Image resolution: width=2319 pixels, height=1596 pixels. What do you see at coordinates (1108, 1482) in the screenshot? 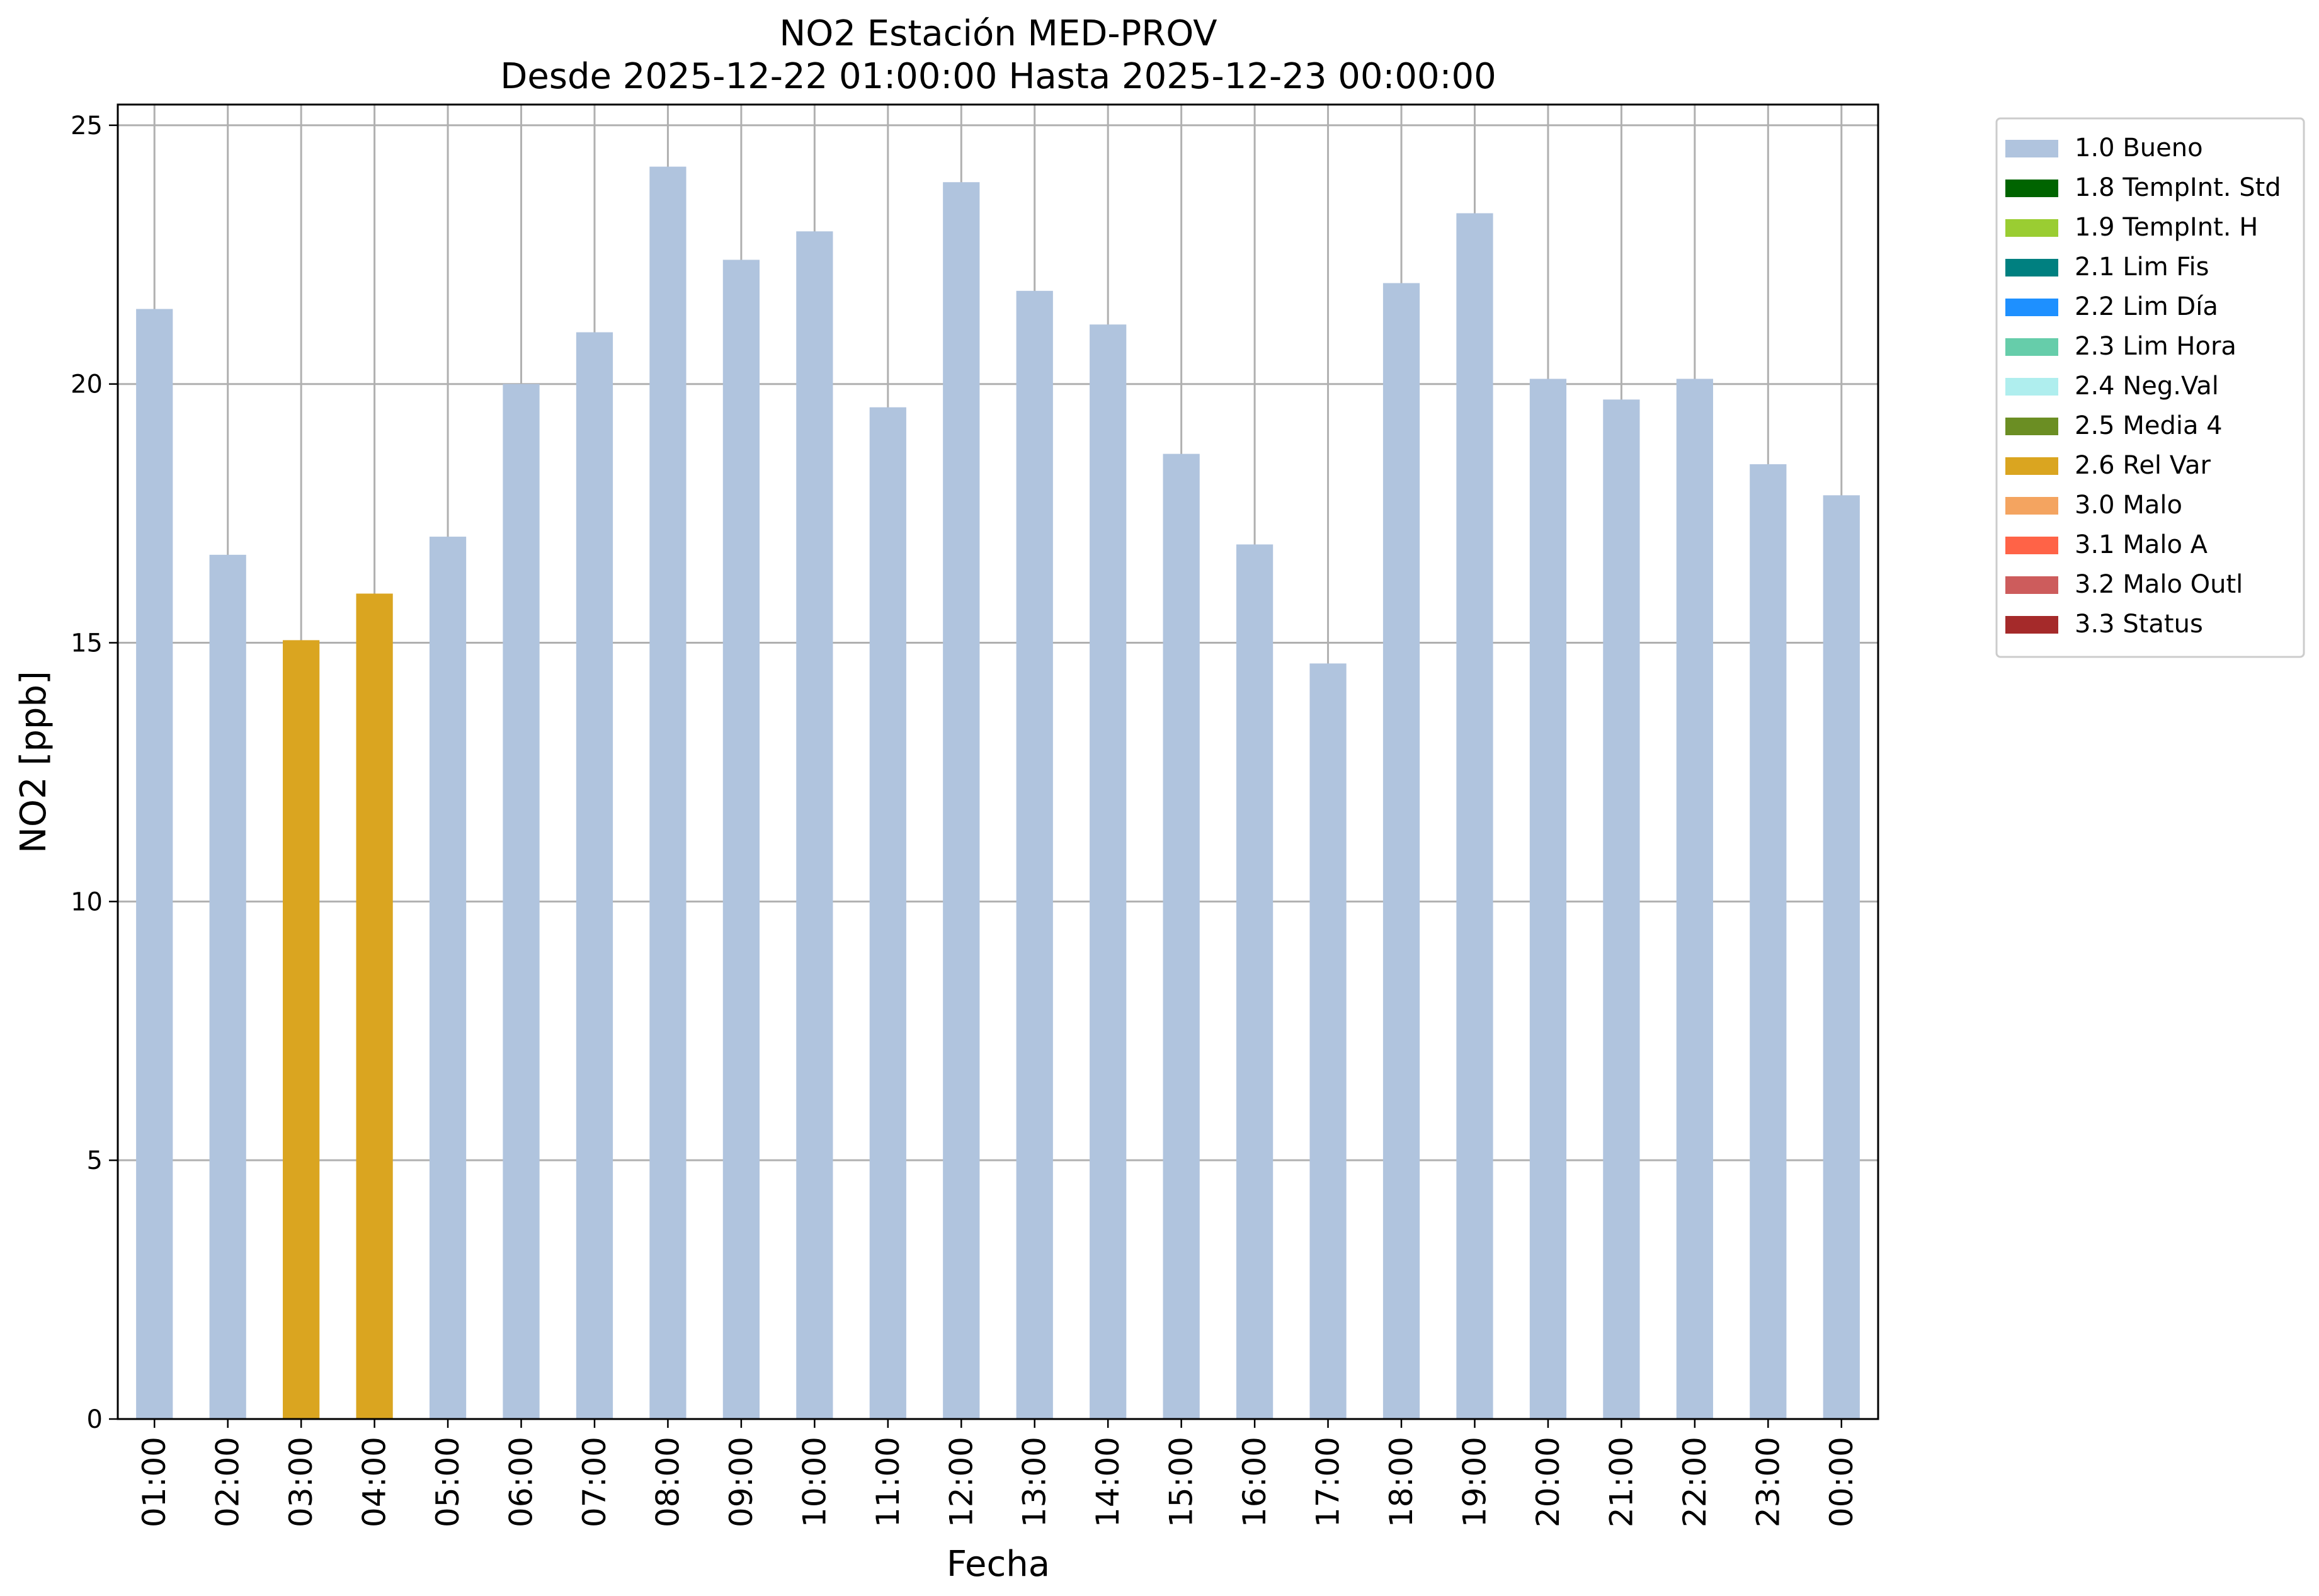
I see `x-tick-label: 14:00` at bounding box center [1108, 1482].